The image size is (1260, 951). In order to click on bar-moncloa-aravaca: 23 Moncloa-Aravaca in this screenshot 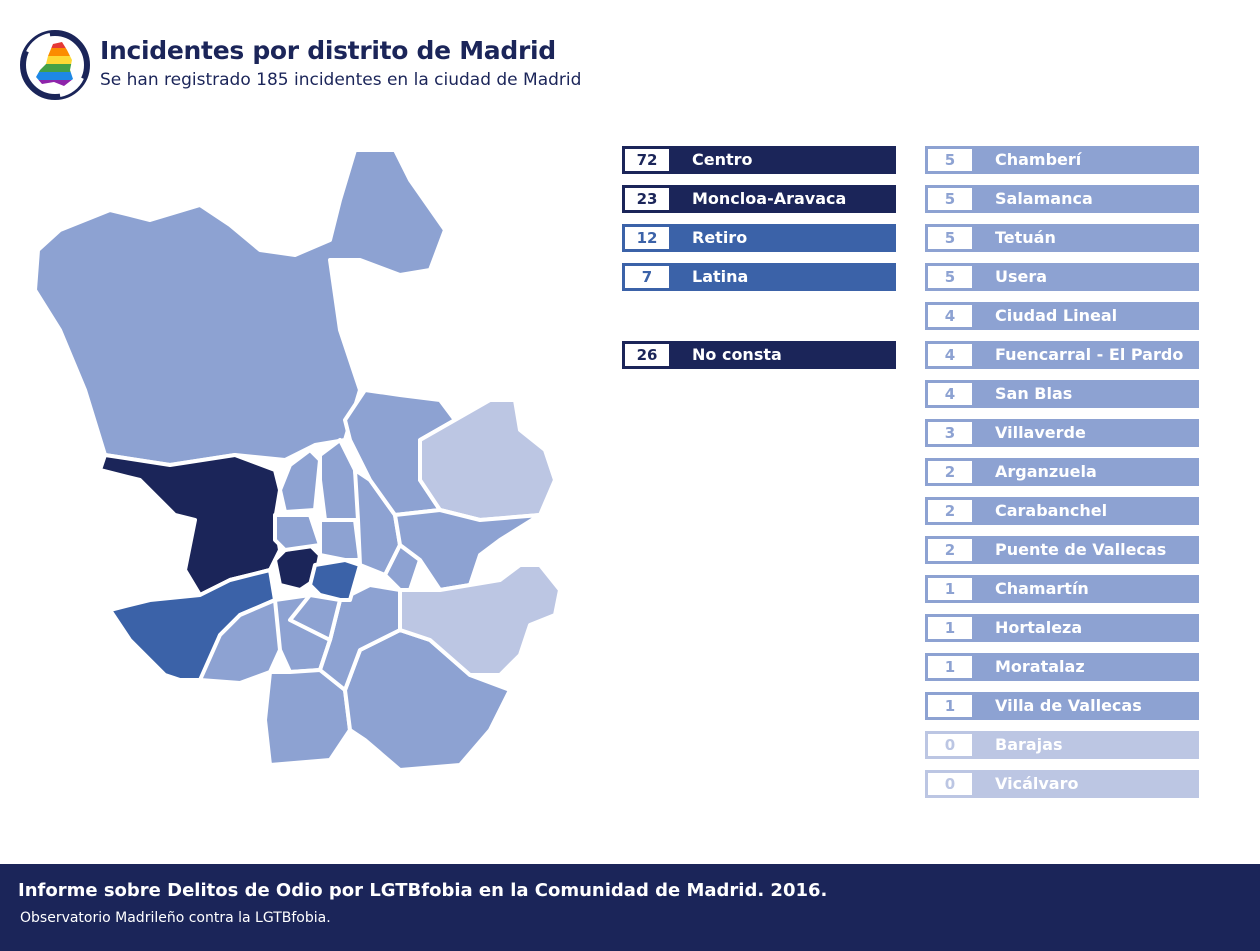, I will do `click(759, 199)`.